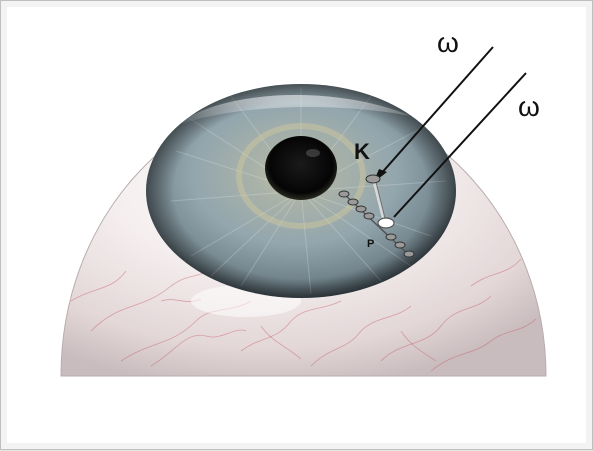  What do you see at coordinates (529, 106) in the screenshot?
I see `omega-label-lower: ω` at bounding box center [529, 106].